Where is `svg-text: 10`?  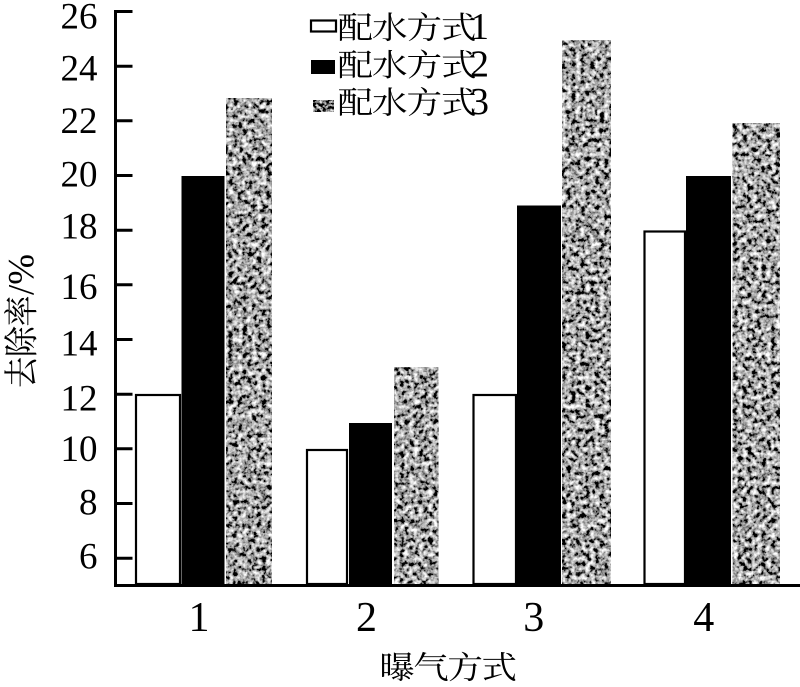
svg-text: 10 is located at coordinates (79, 449).